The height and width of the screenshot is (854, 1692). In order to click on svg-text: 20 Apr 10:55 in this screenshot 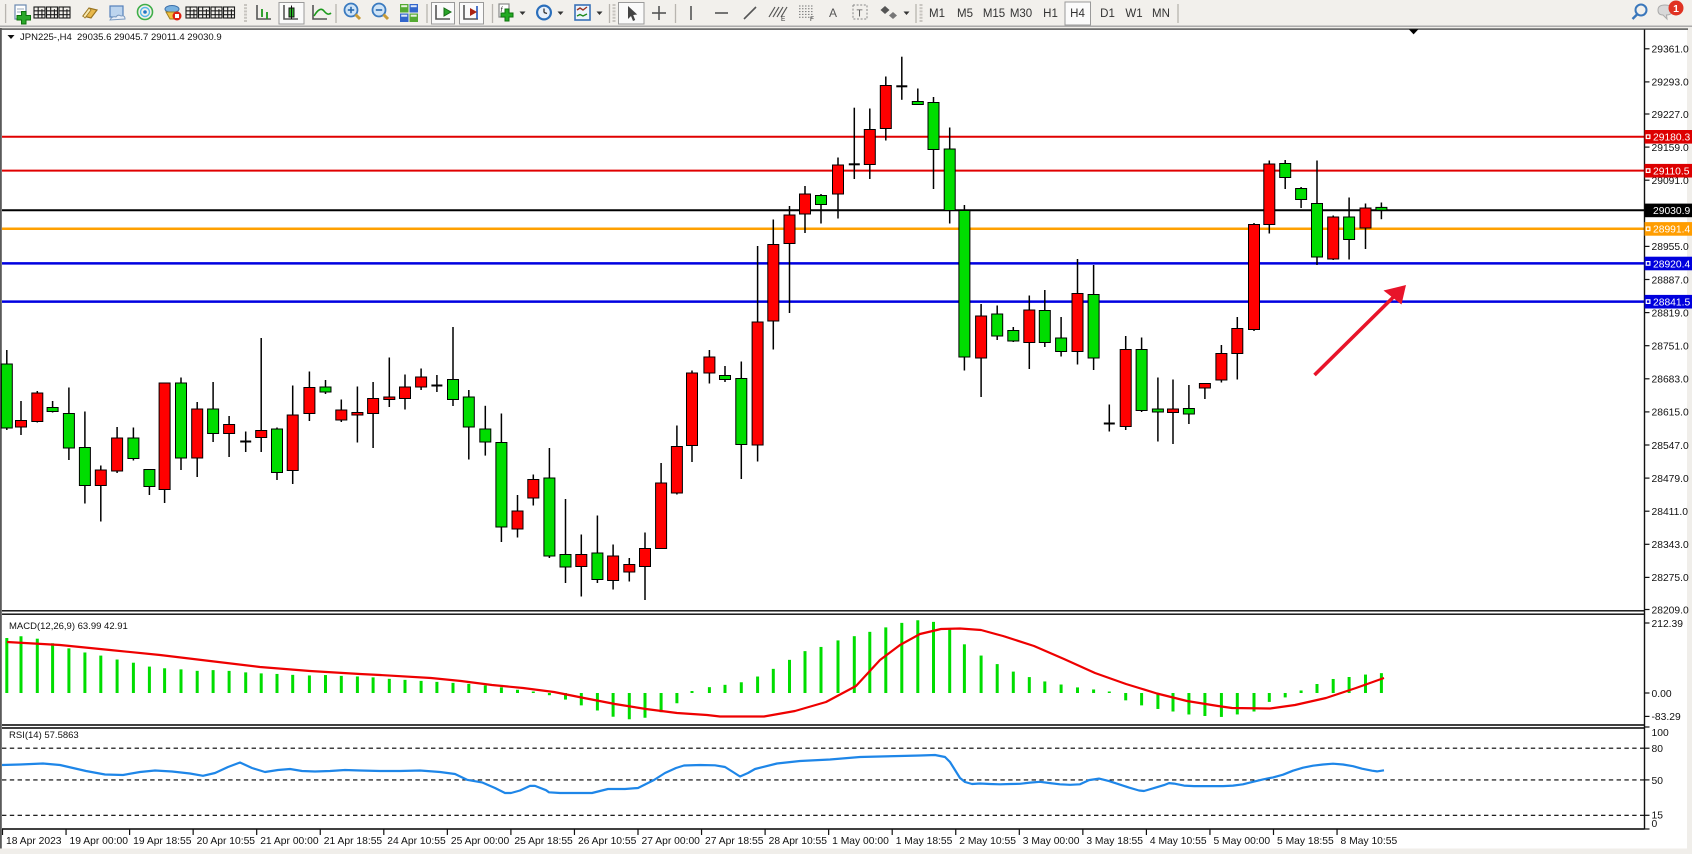, I will do `click(226, 841)`.